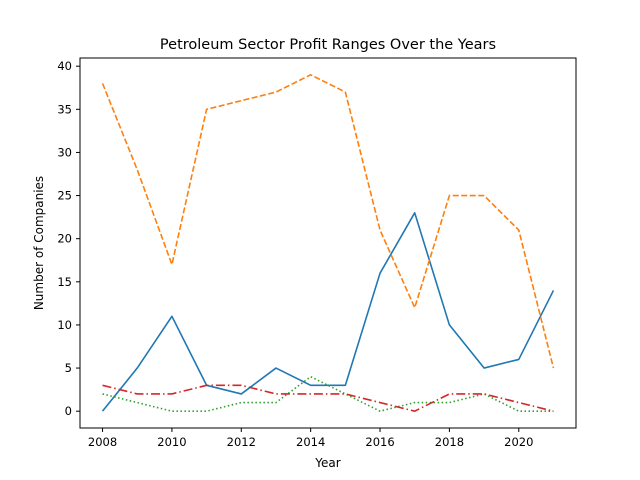 The width and height of the screenshot is (640, 480). Describe the element at coordinates (379, 442) in the screenshot. I see `x-tick-label: 2016` at that location.